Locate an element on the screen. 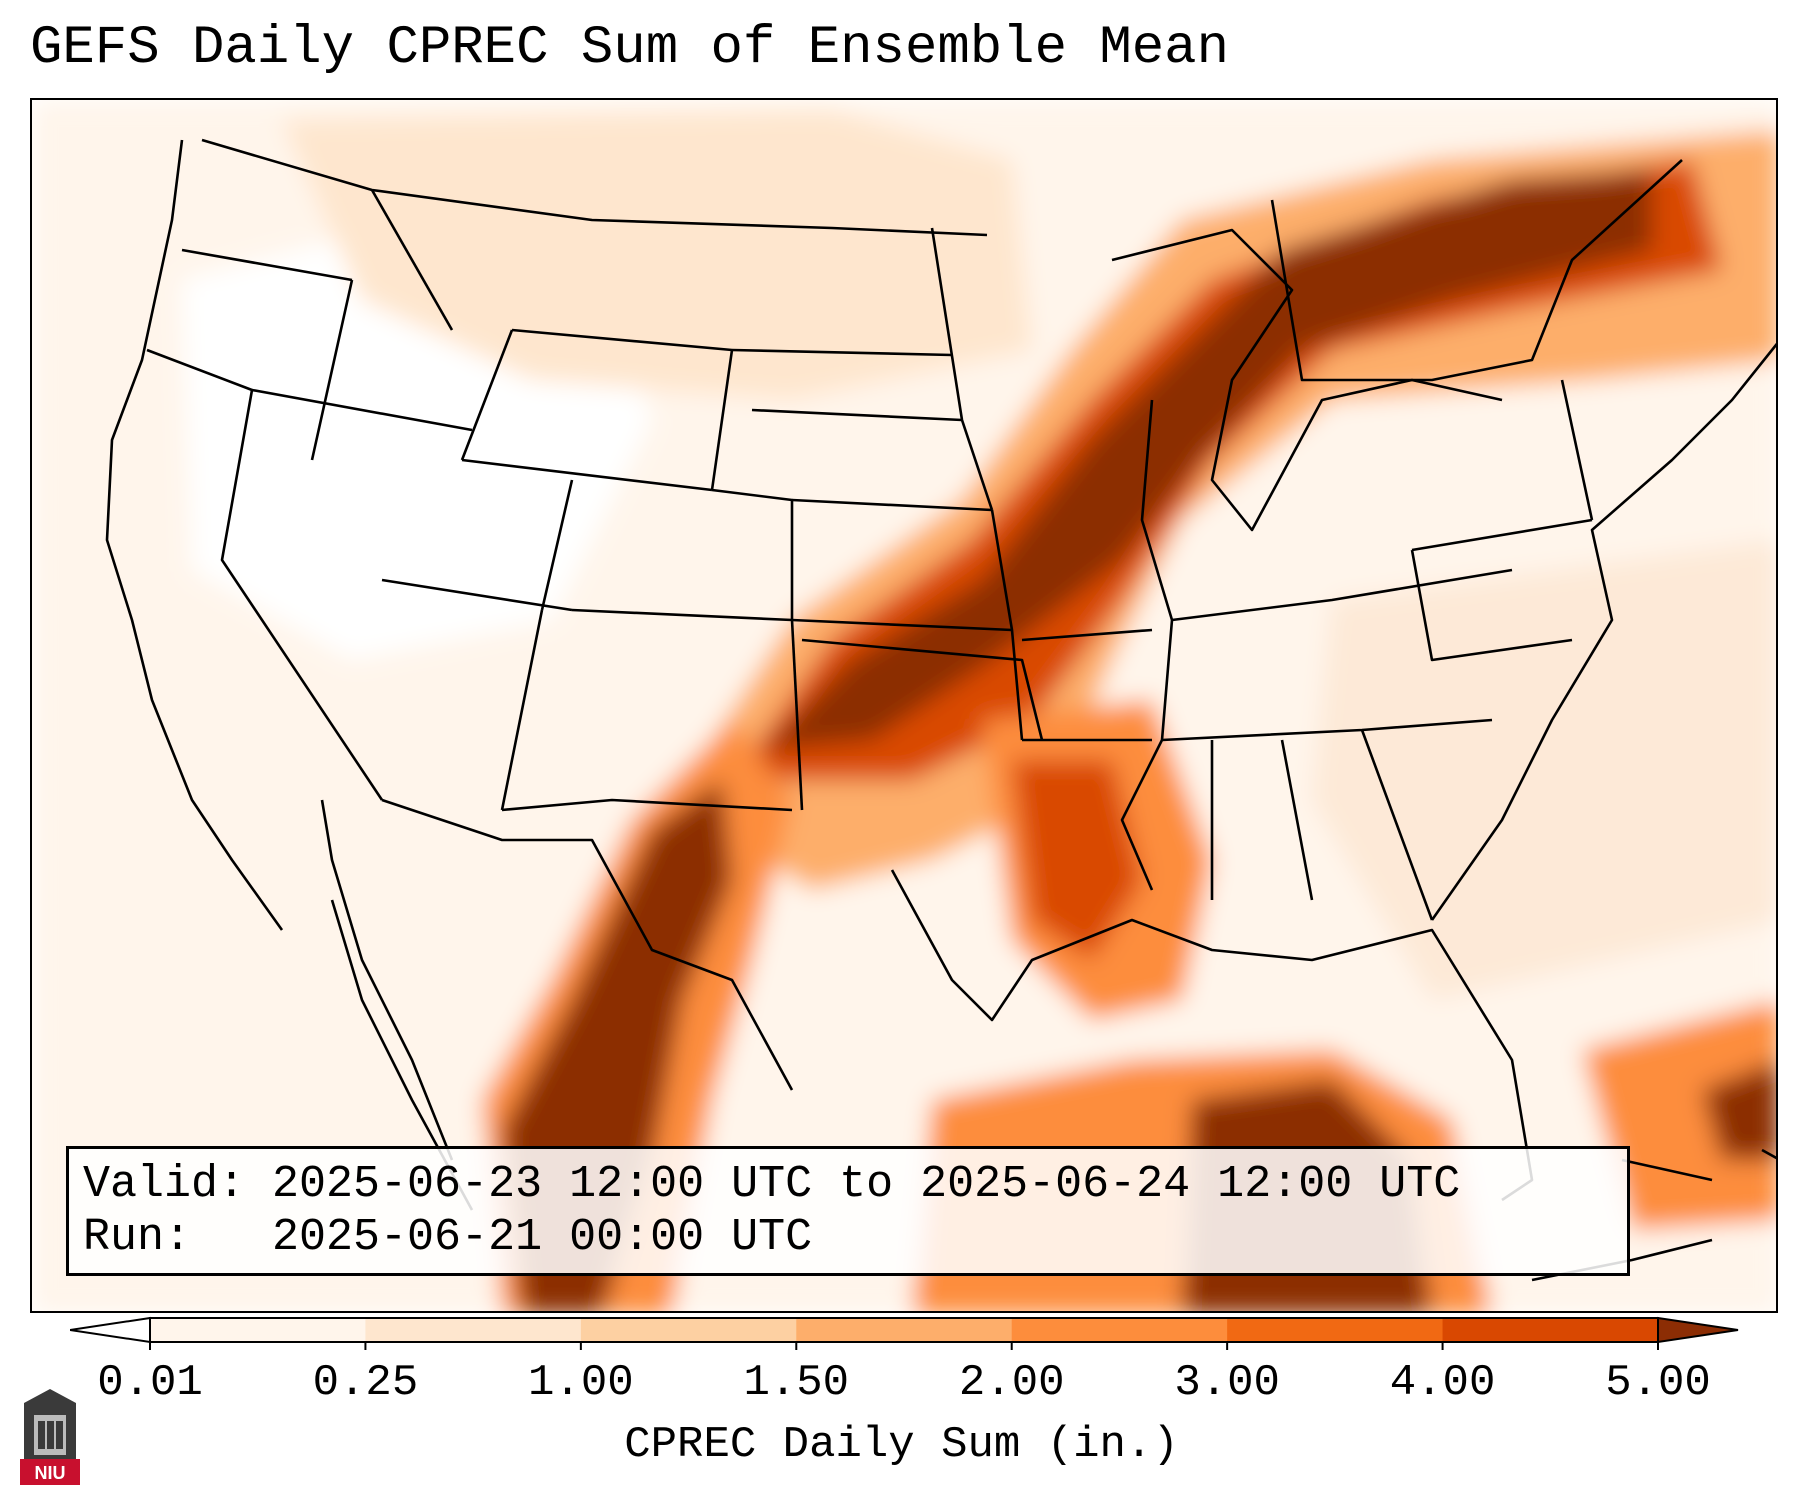 The height and width of the screenshot is (1500, 1803). ne-state-lines is located at coordinates (1502, 520).